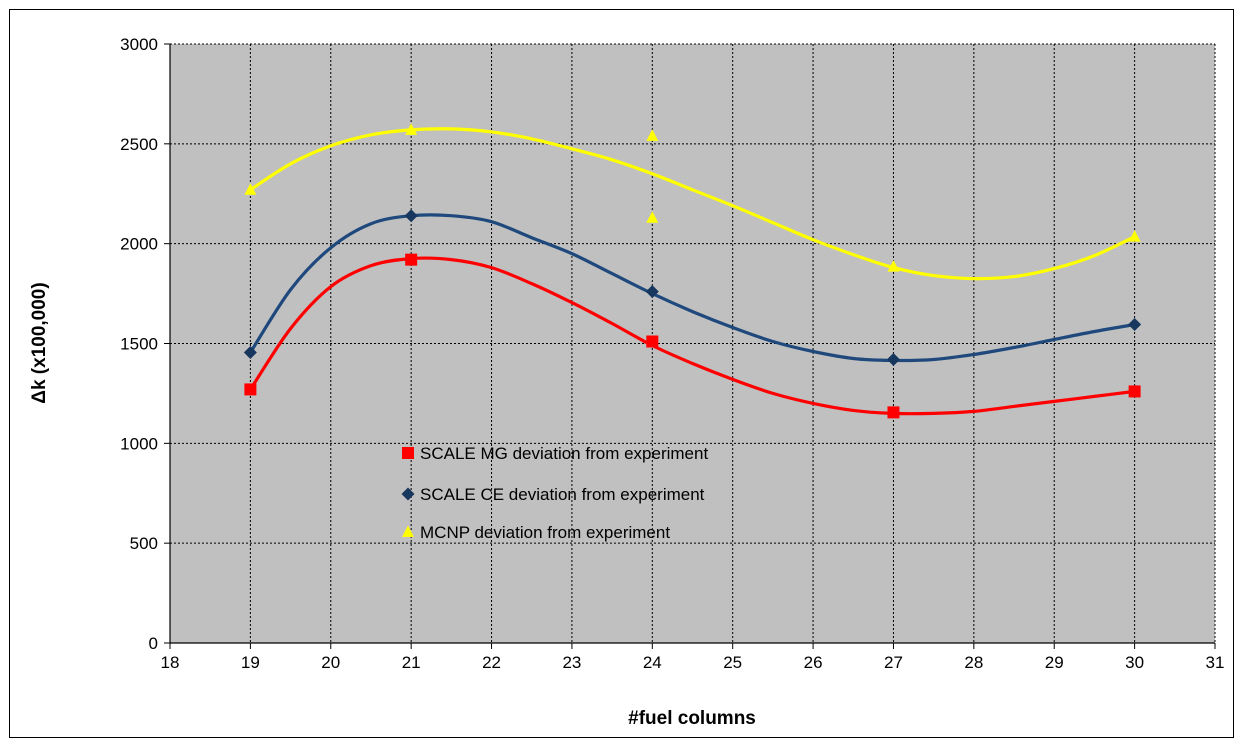 This screenshot has height=747, width=1244. I want to click on x-tick-label: 23, so click(571, 662).